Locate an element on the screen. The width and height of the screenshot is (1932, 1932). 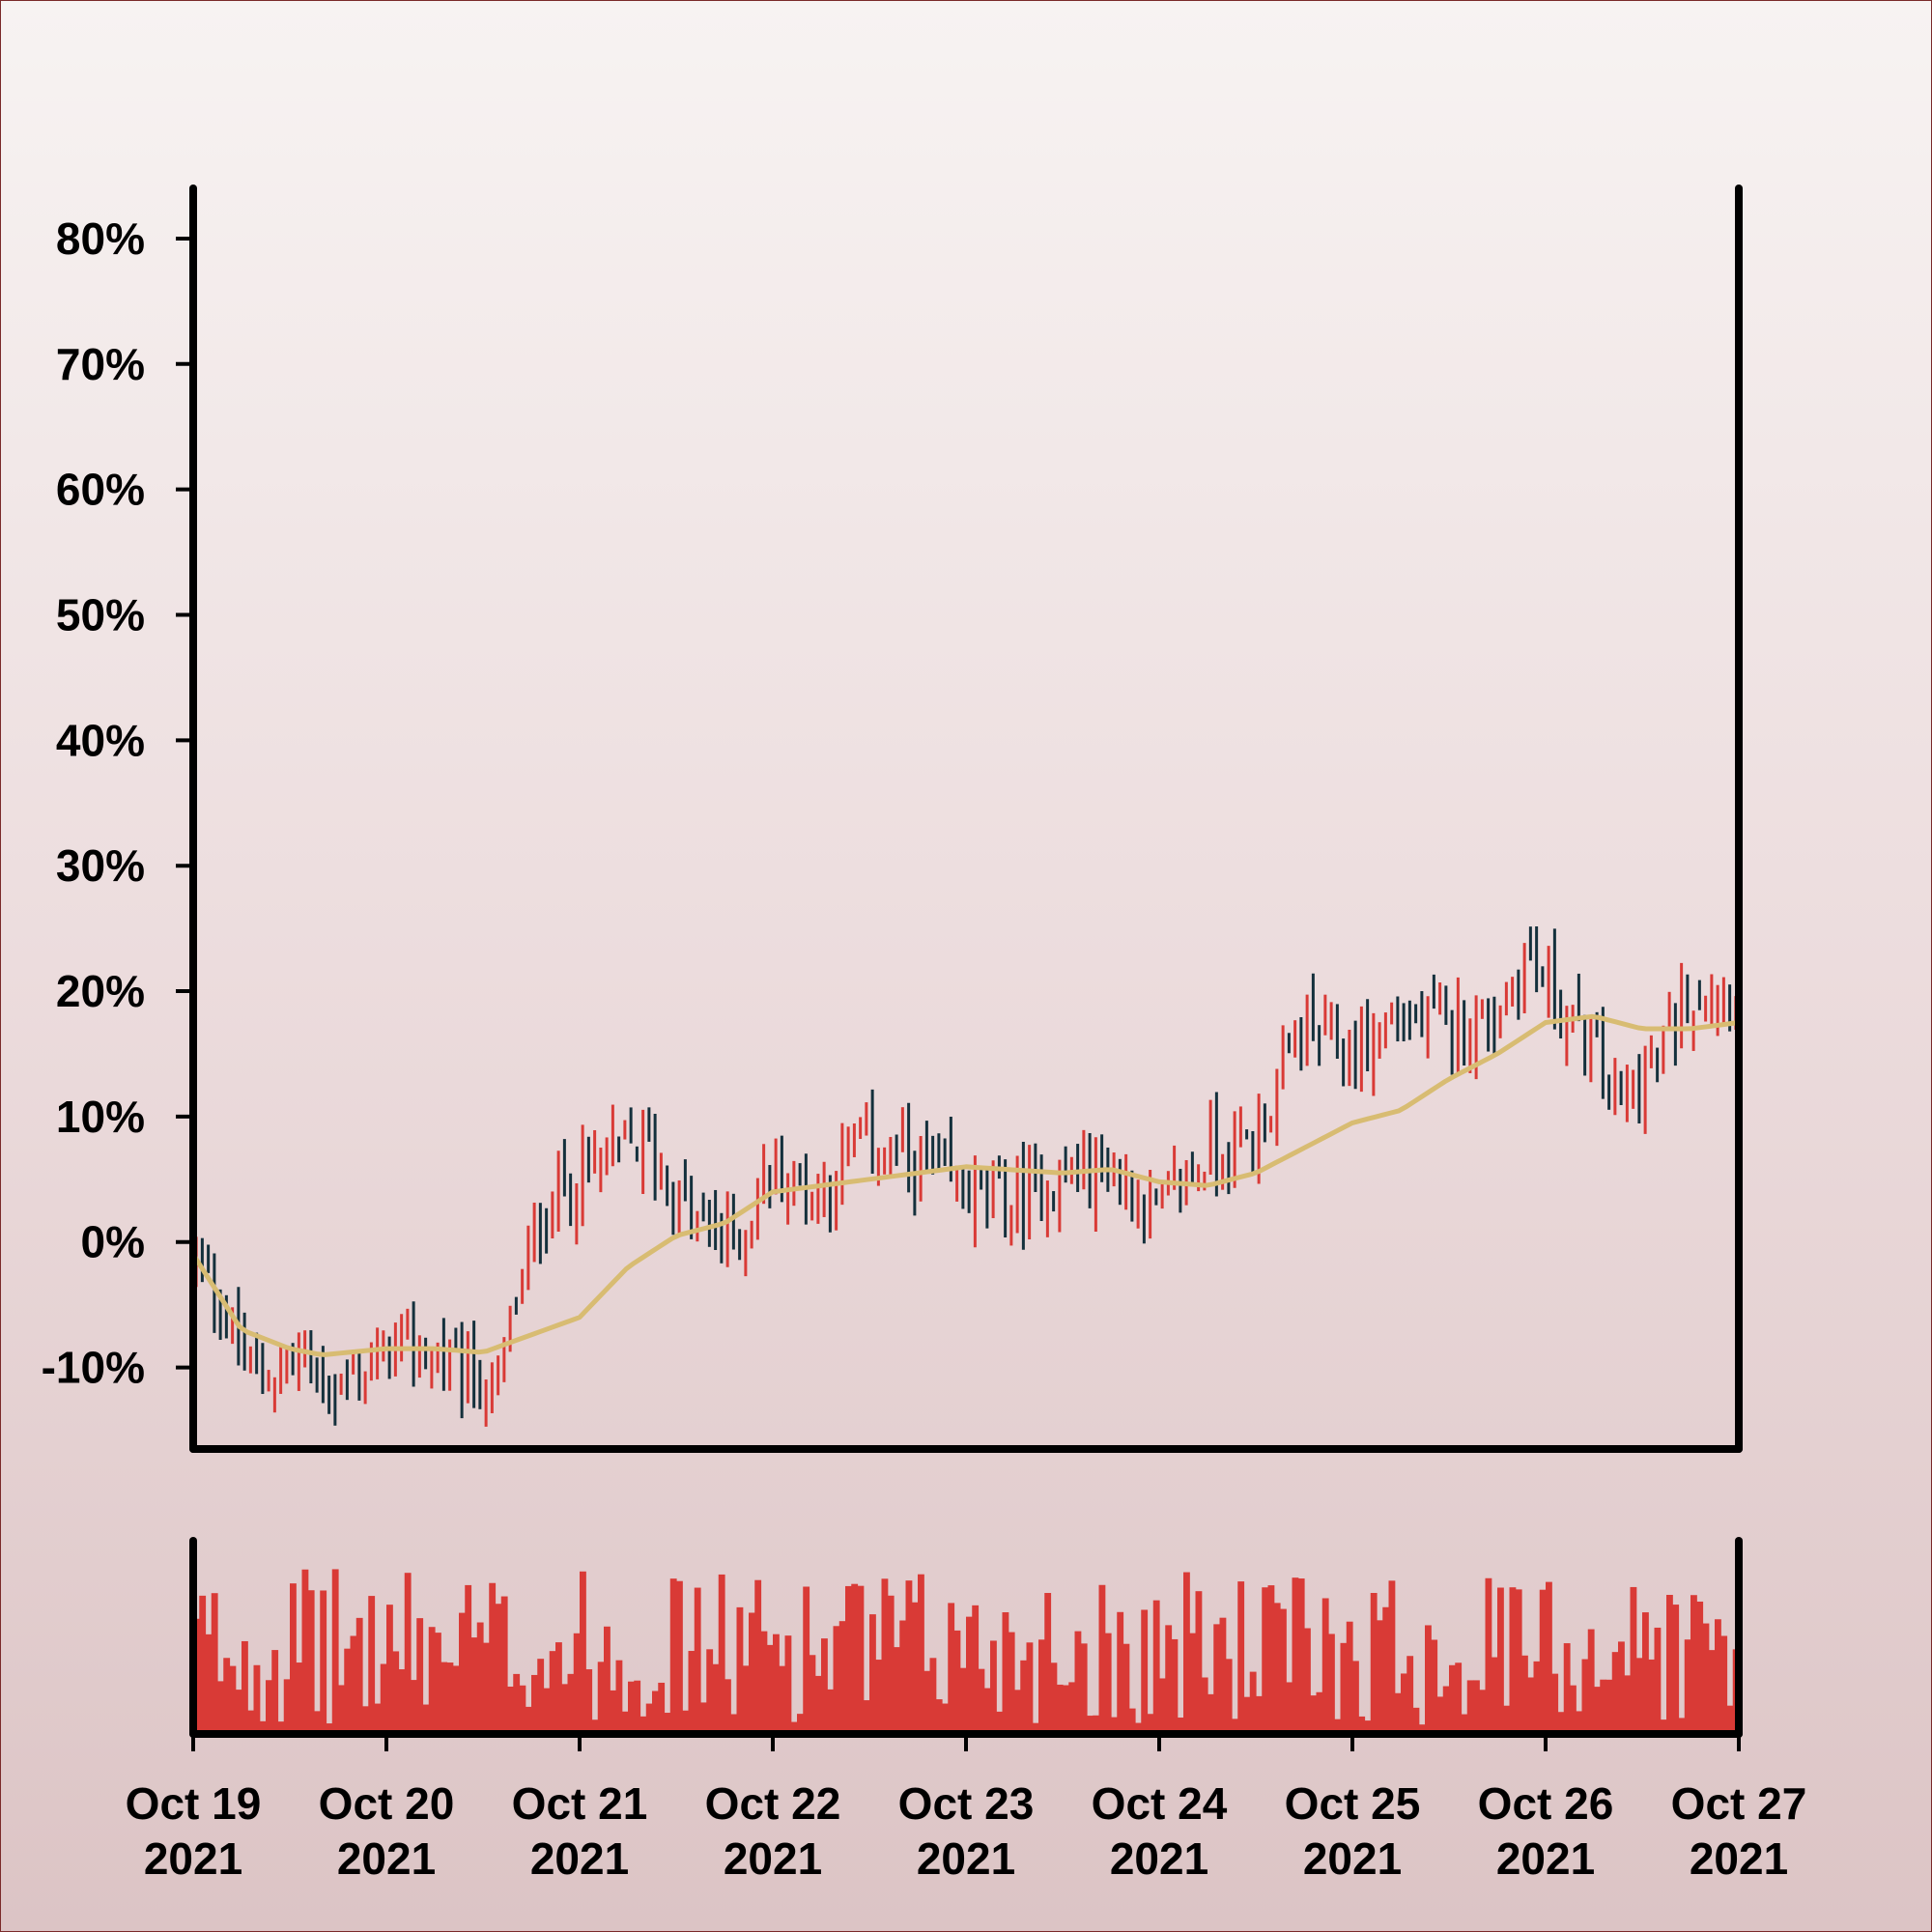
y-tick-label: -10% is located at coordinates (93, 1368).